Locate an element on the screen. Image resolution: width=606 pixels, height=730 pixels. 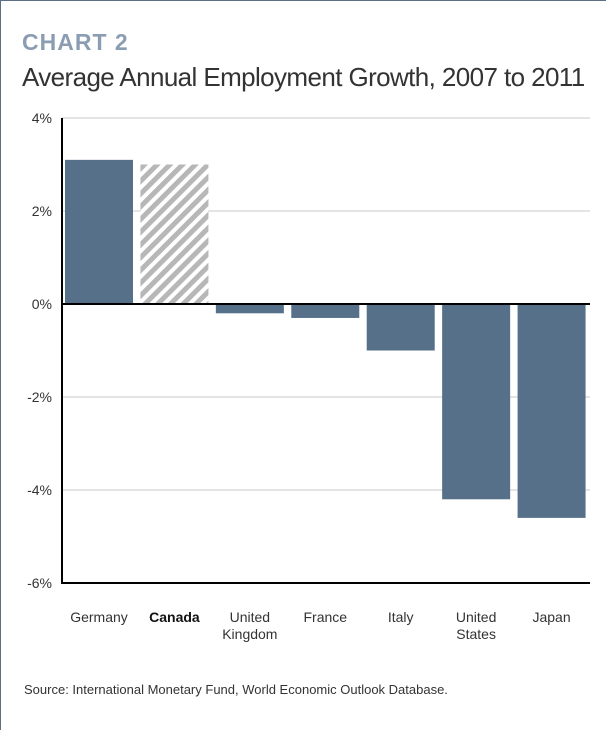
x-tick-label: Germany is located at coordinates (99, 617).